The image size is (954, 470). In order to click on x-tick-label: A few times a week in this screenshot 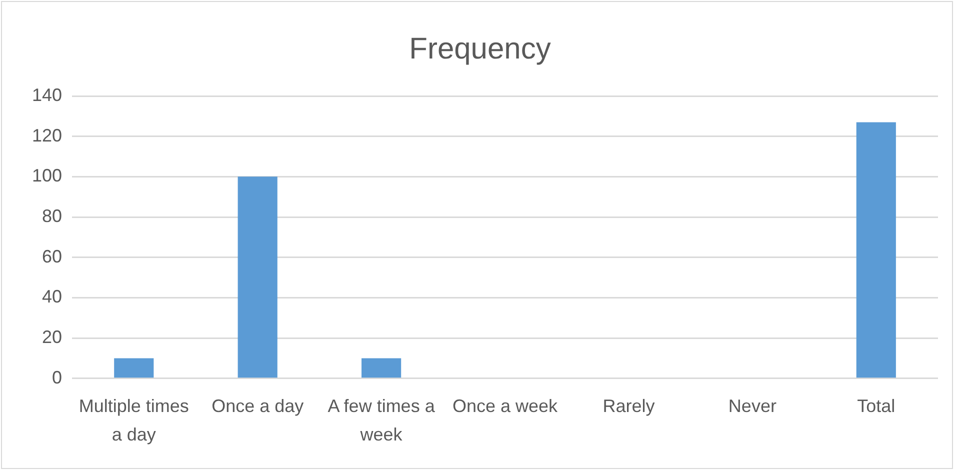, I will do `click(382, 420)`.